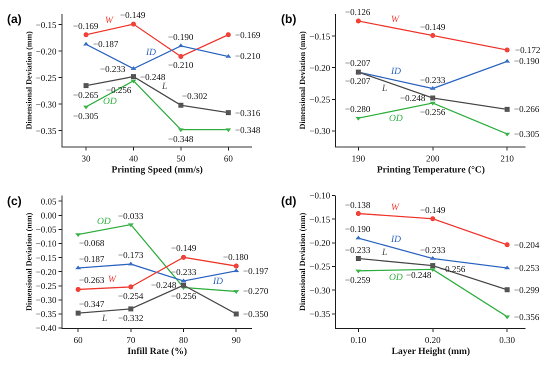 This screenshot has height=373, width=550. What do you see at coordinates (237, 339) in the screenshot?
I see `x-tick-label: 90` at bounding box center [237, 339].